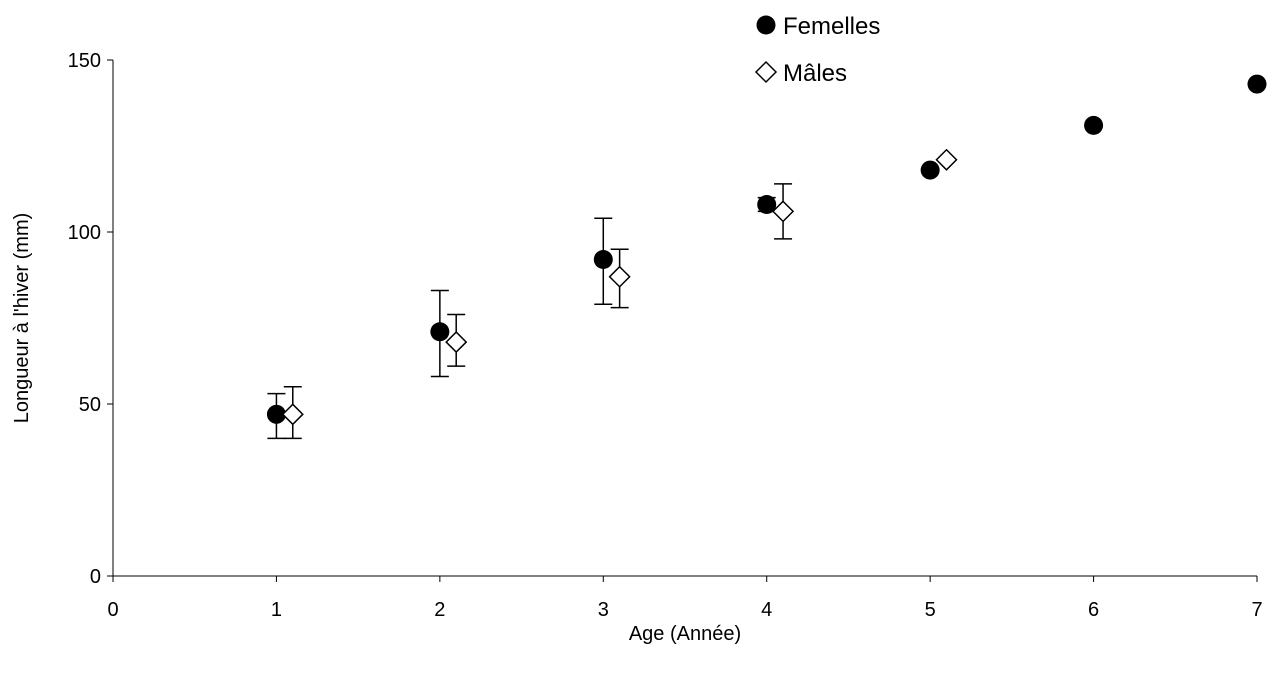 This screenshot has height=675, width=1280. Describe the element at coordinates (817, 50) in the screenshot. I see `legend: Femelles Mâles` at that location.